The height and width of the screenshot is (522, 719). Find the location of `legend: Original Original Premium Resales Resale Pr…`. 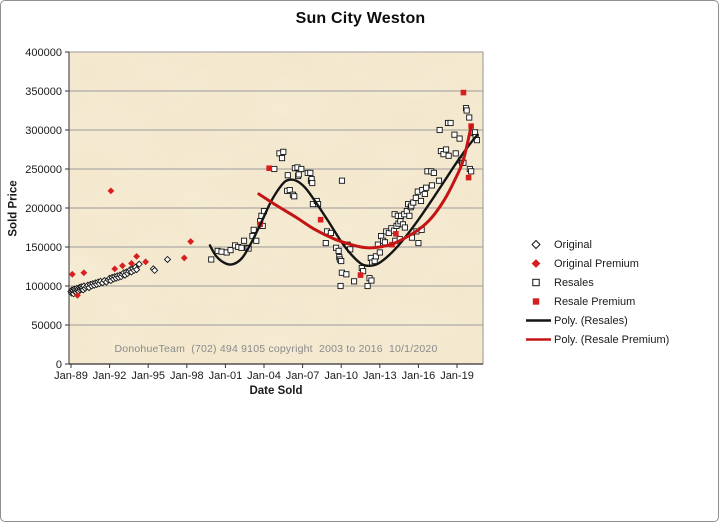

legend: Original Original Premium Resales Resale Pr… is located at coordinates (597, 292).